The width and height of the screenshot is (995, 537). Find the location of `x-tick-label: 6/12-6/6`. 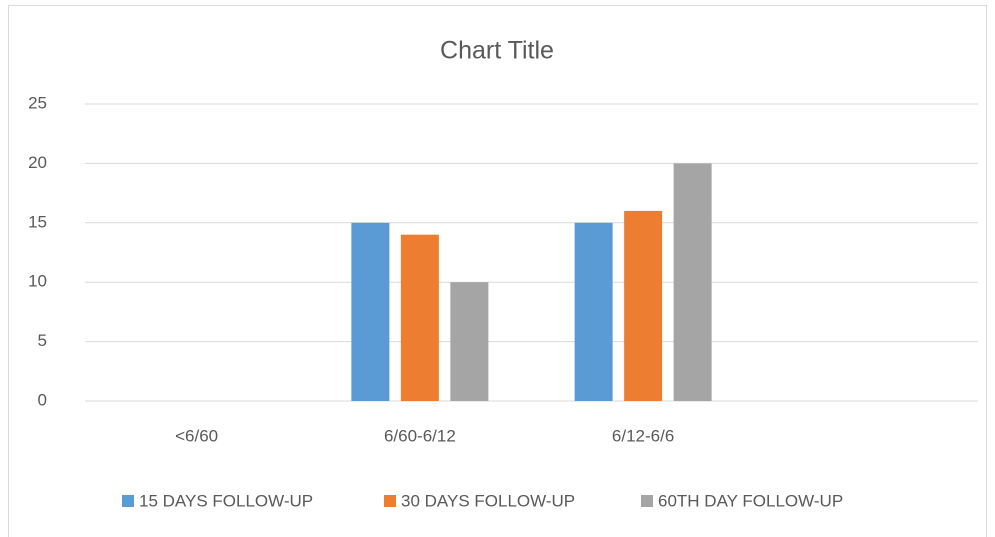

x-tick-label: 6/12-6/6 is located at coordinates (643, 435).